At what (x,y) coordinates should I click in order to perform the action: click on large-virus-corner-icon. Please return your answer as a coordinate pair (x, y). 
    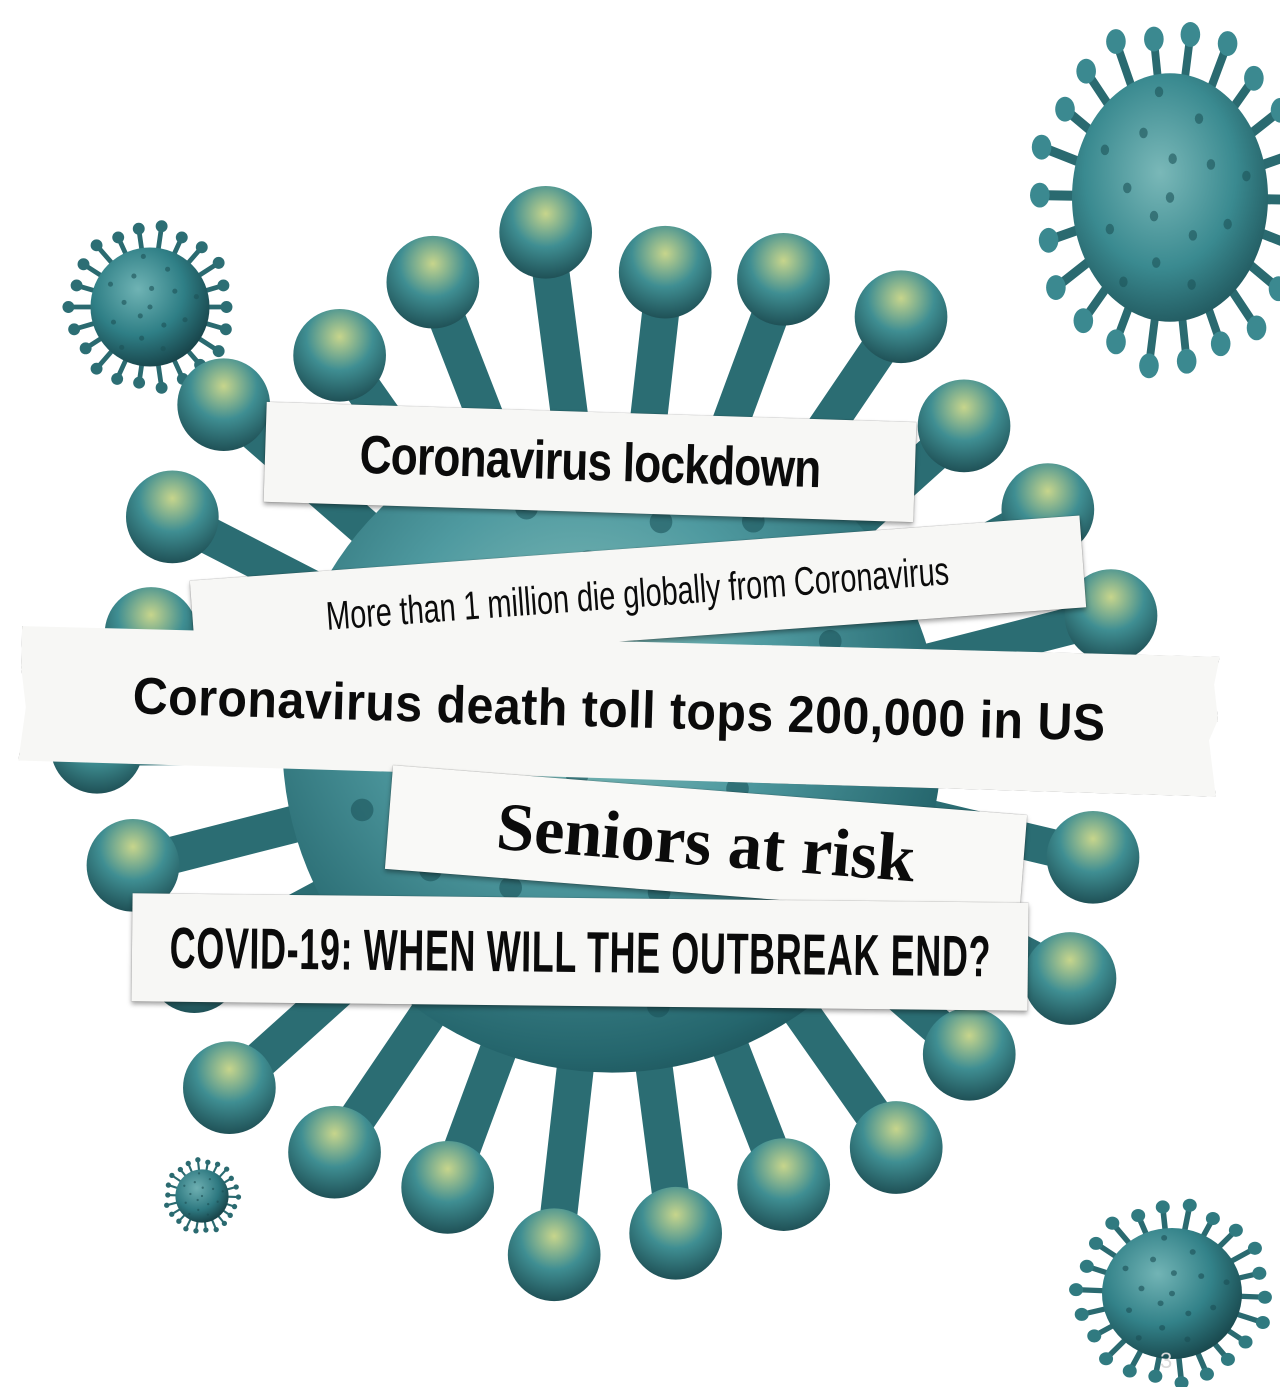
    Looking at the image, I should click on (1155, 199).